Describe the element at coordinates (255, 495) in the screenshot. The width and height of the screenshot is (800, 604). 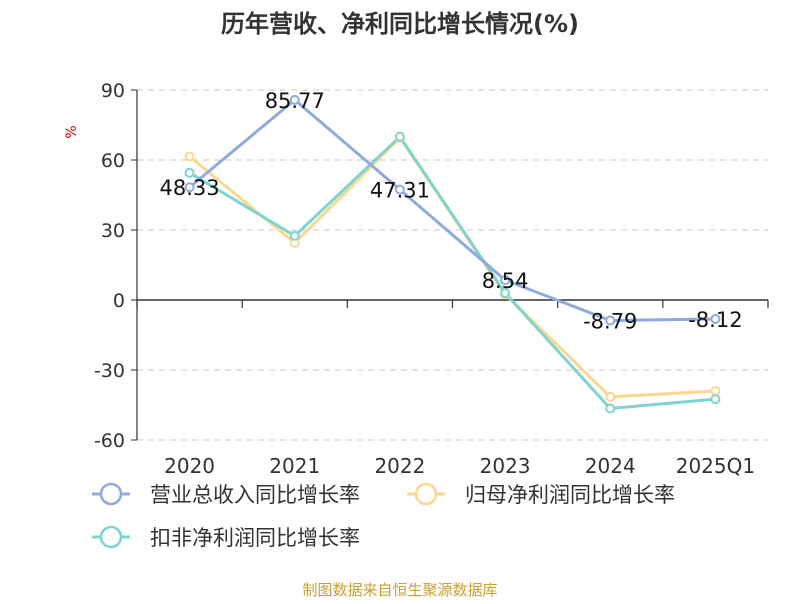
I see `legend-label: 营业总收入同比增长率` at that location.